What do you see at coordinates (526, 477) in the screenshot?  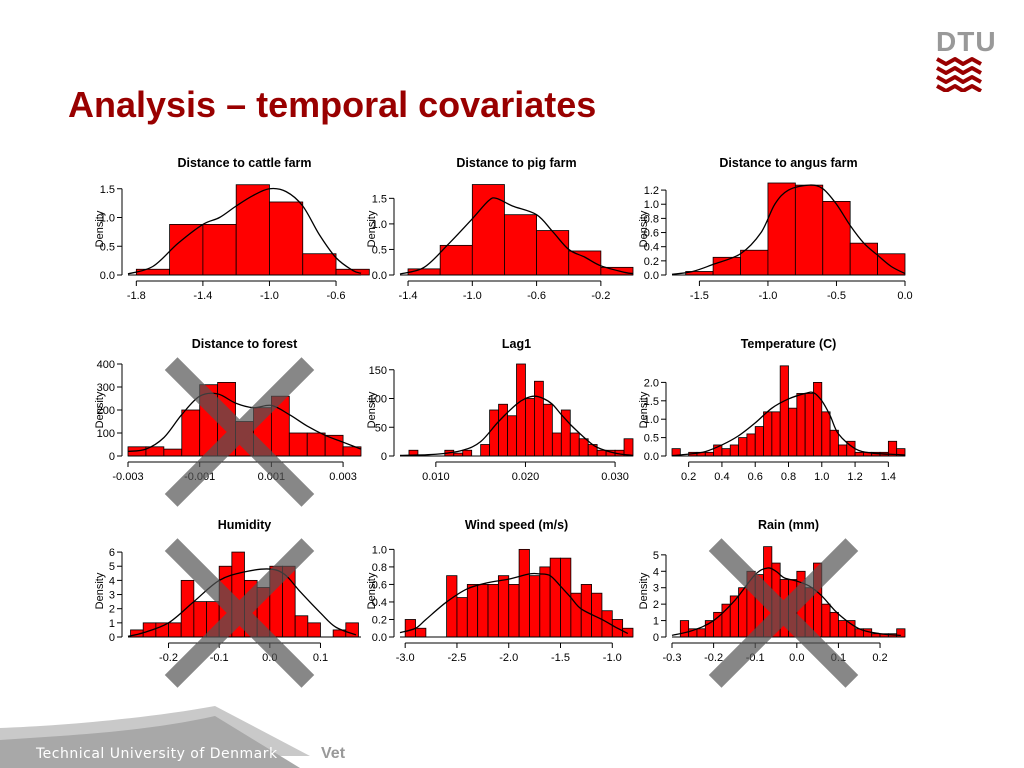 I see `x-tick-label: 0.020` at bounding box center [526, 477].